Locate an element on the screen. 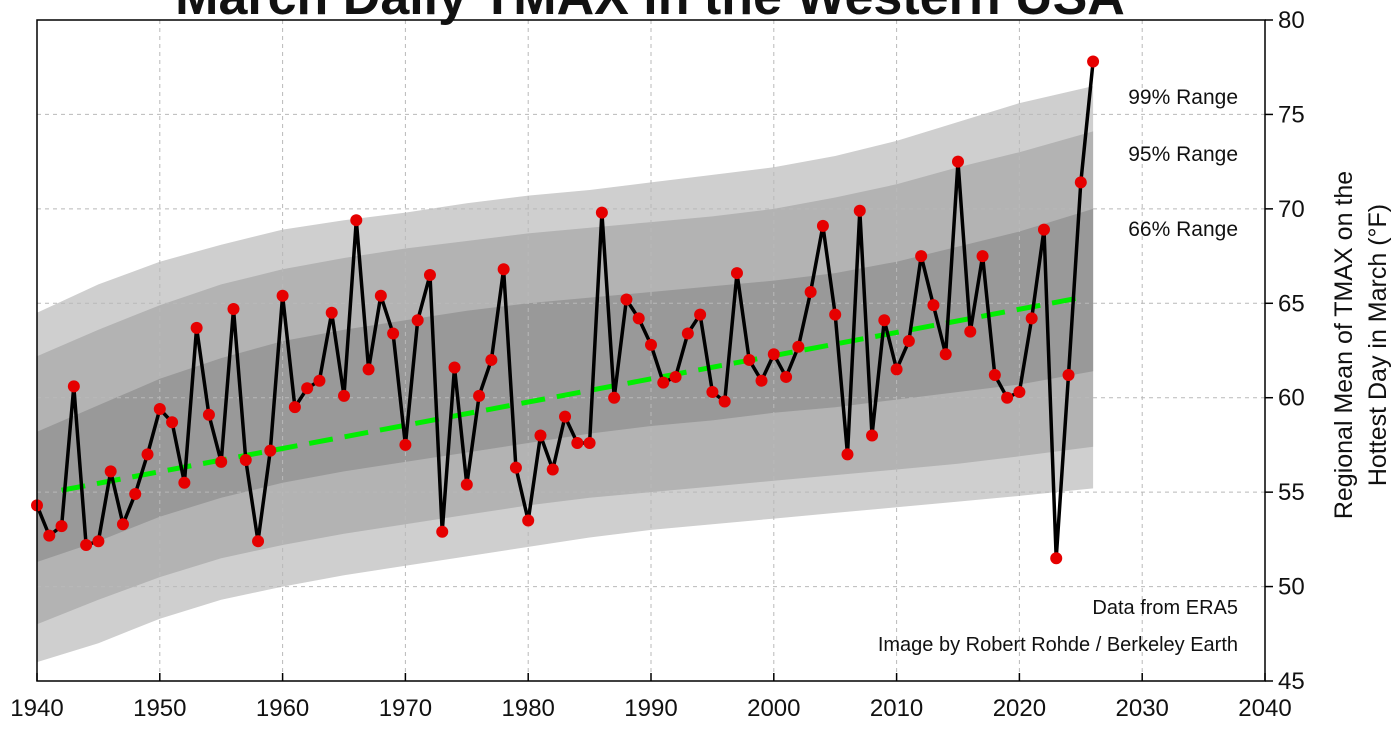  credit-note: Image by Robert Rohde / Berkeley Earth is located at coordinates (1058, 645).